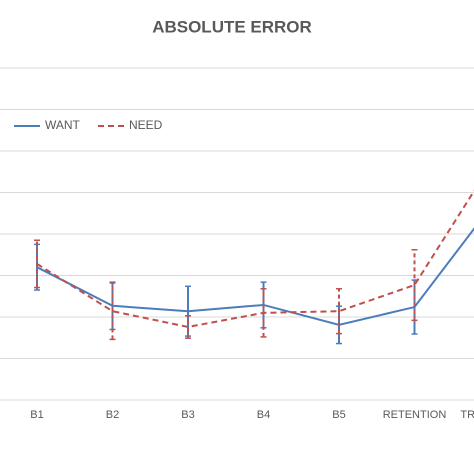 This screenshot has width=474, height=474. What do you see at coordinates (146, 125) in the screenshot?
I see `legend-label: NEED` at bounding box center [146, 125].